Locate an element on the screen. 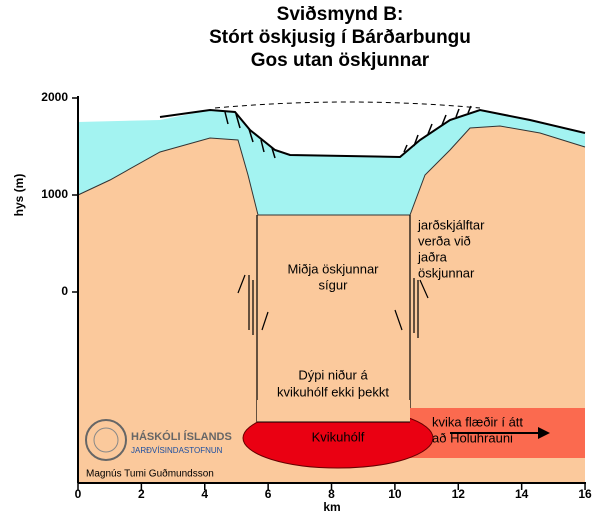  x-tick-label: 2 is located at coordinates (141, 494).